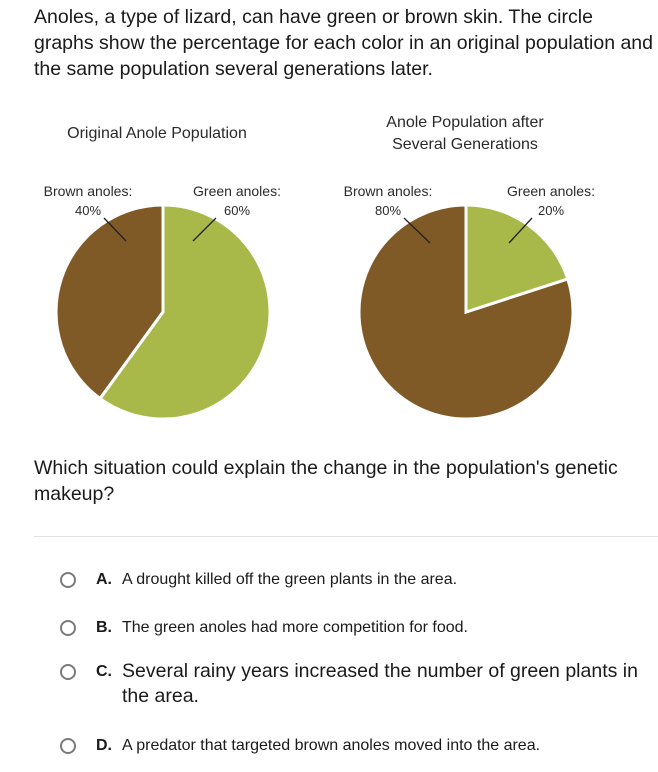  I want to click on chart2-green-leader-line, so click(520, 230).